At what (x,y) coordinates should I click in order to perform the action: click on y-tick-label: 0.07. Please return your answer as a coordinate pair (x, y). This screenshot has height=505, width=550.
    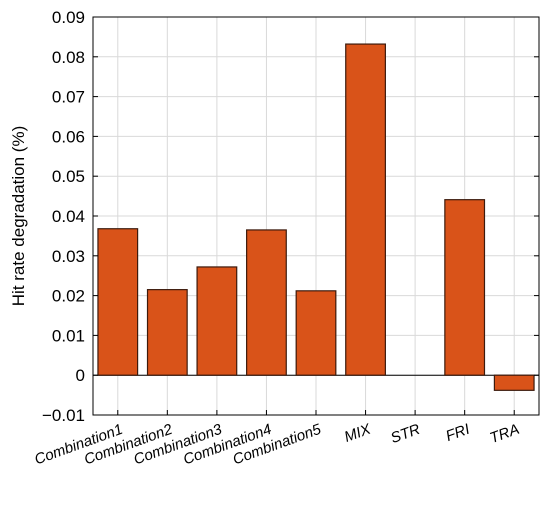
    Looking at the image, I should click on (68, 97).